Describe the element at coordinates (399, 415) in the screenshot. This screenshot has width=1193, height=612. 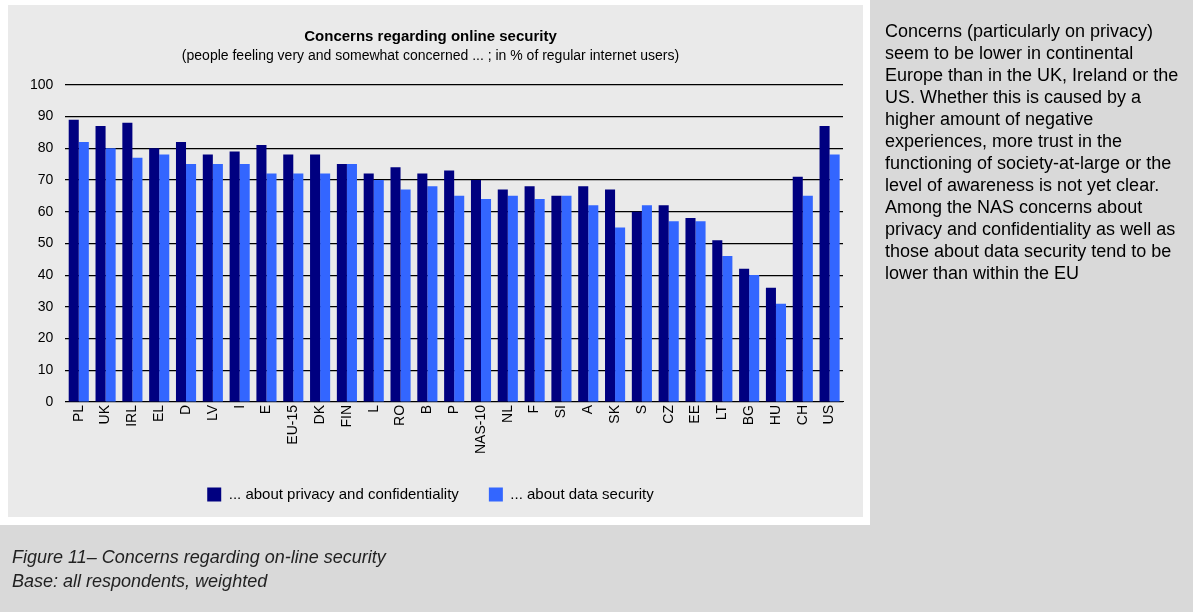
I see `x-tick-label: RO` at that location.